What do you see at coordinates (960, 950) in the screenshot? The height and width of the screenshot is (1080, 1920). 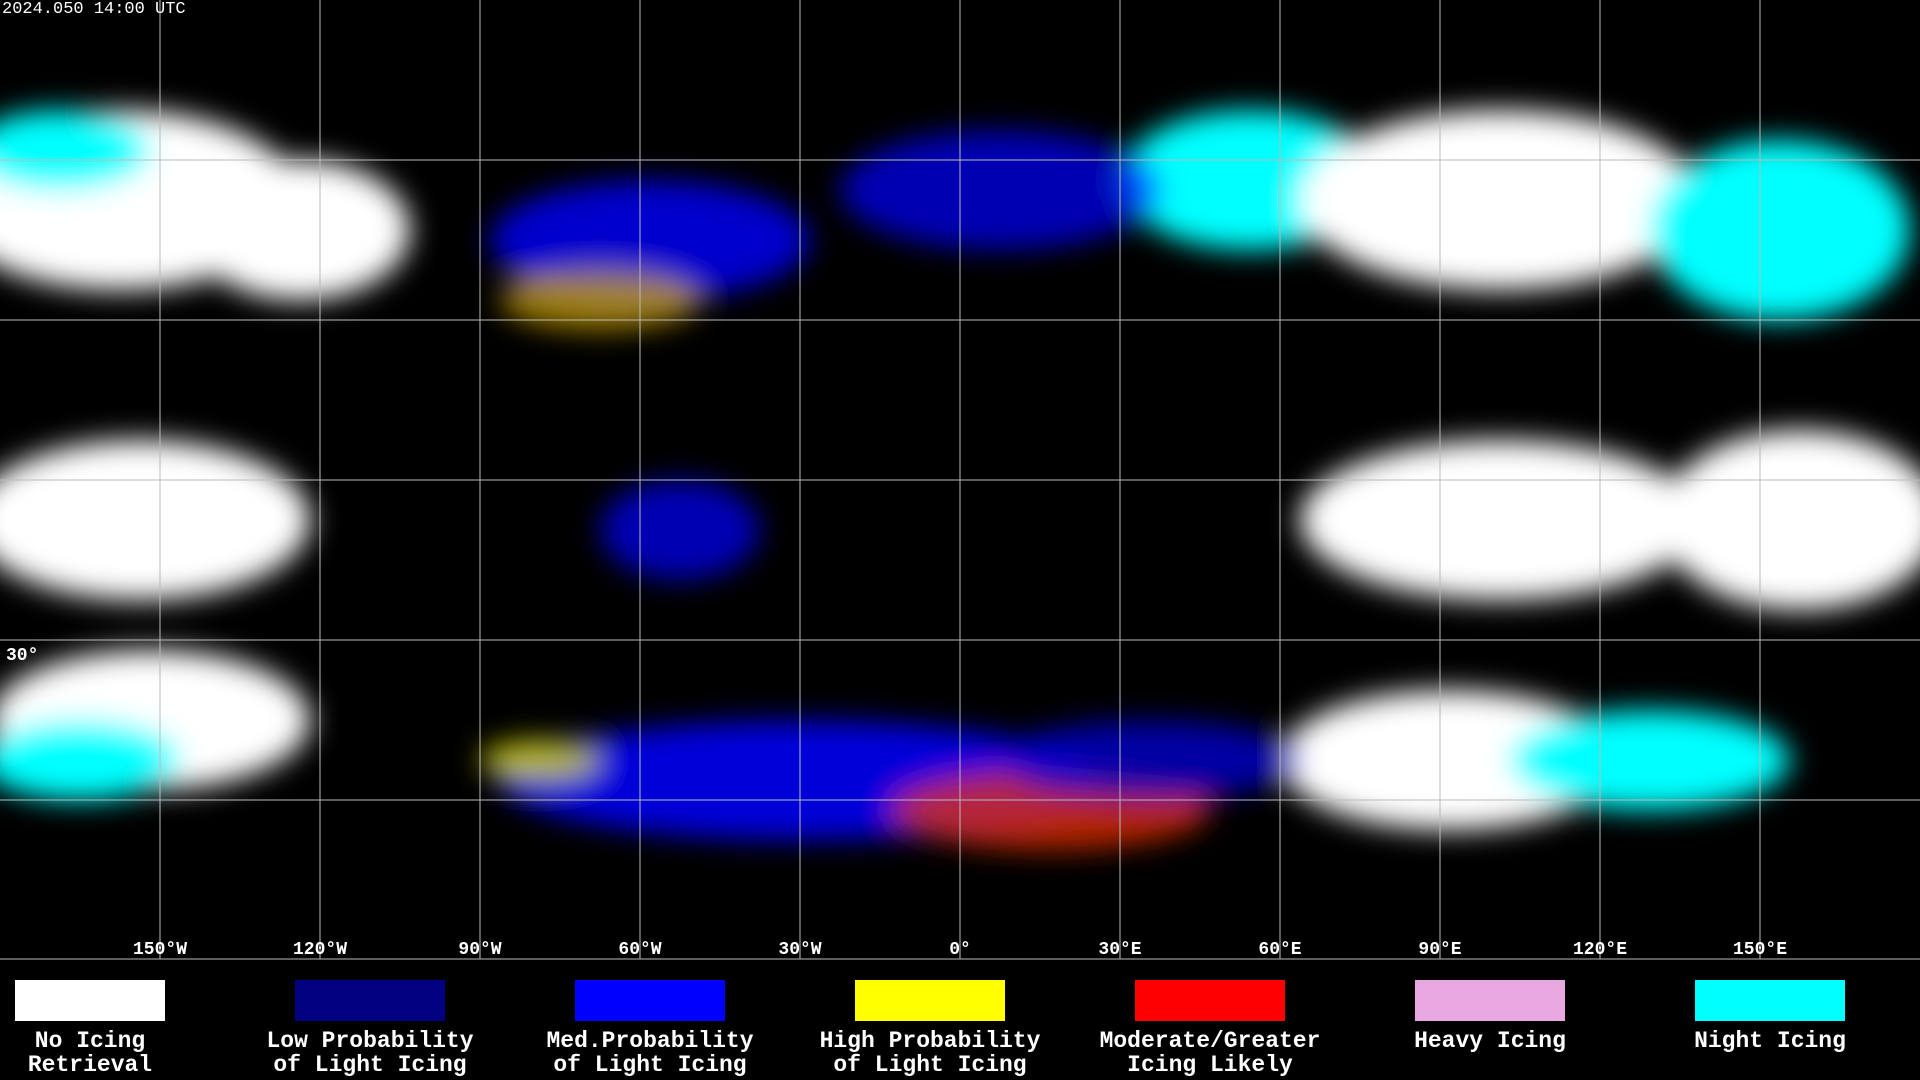 I see `longitude-label: 0°` at bounding box center [960, 950].